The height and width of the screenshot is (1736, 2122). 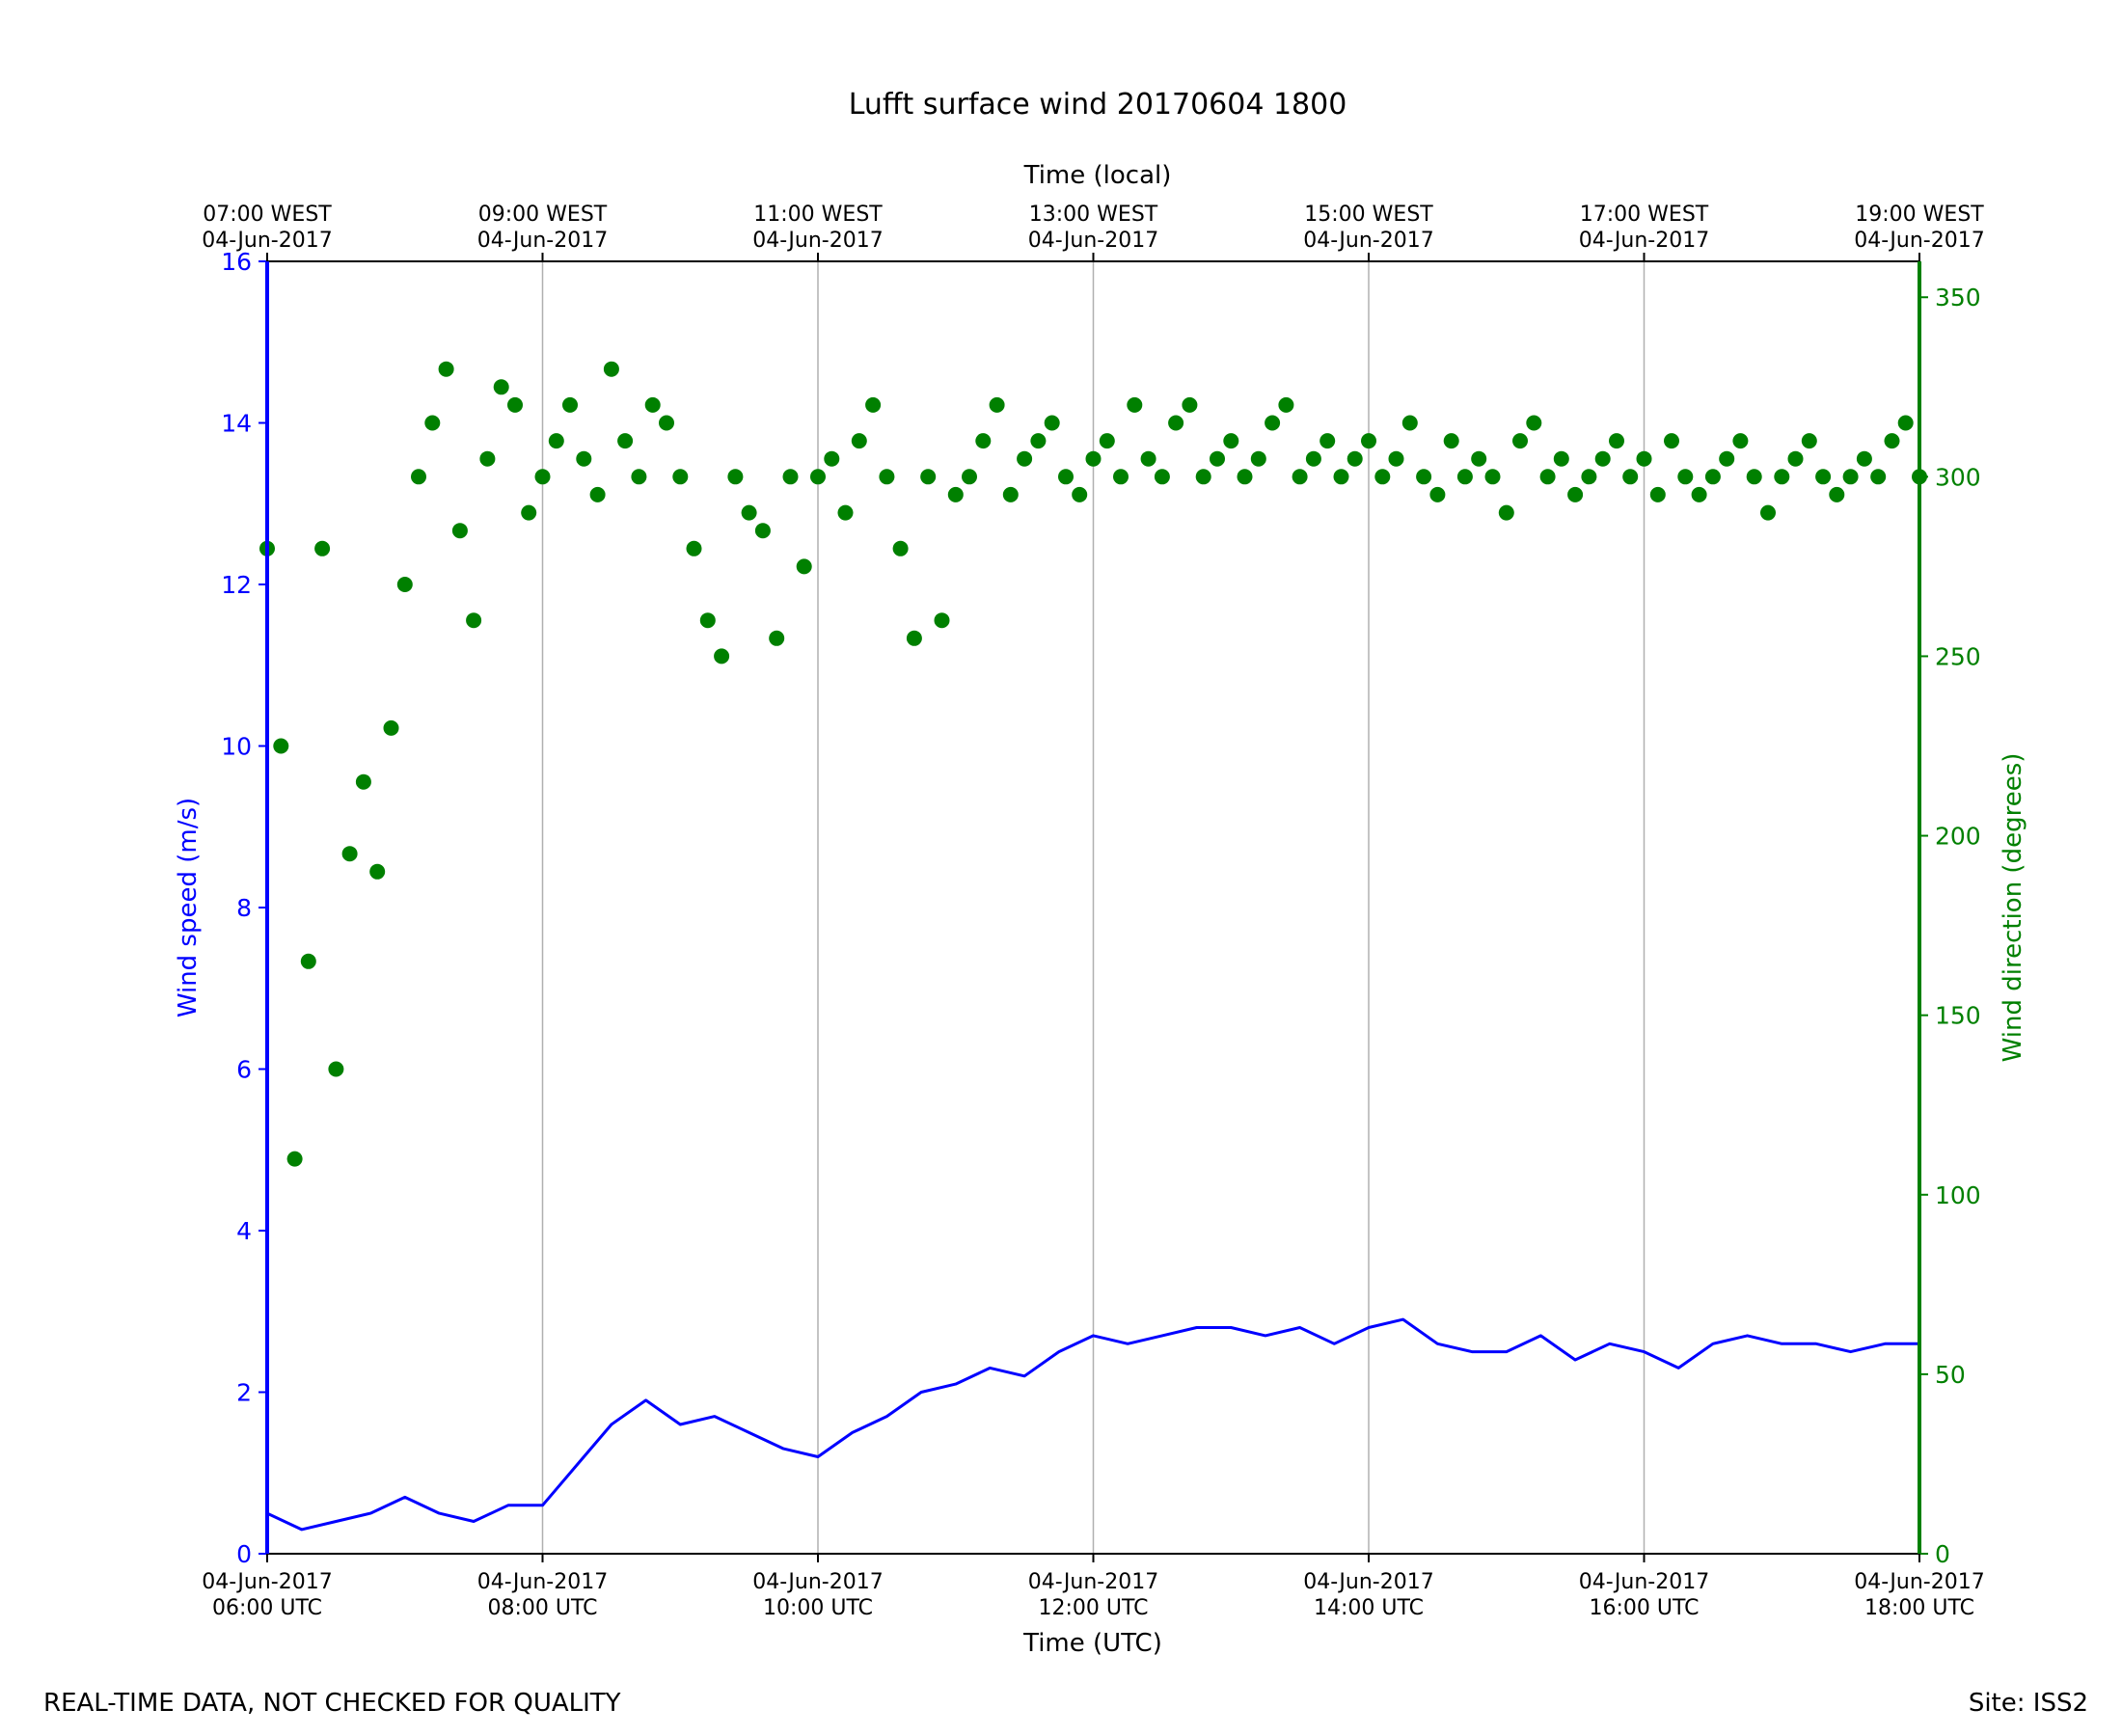 What do you see at coordinates (1943, 1554) in the screenshot?
I see `right-tick-label: 0` at bounding box center [1943, 1554].